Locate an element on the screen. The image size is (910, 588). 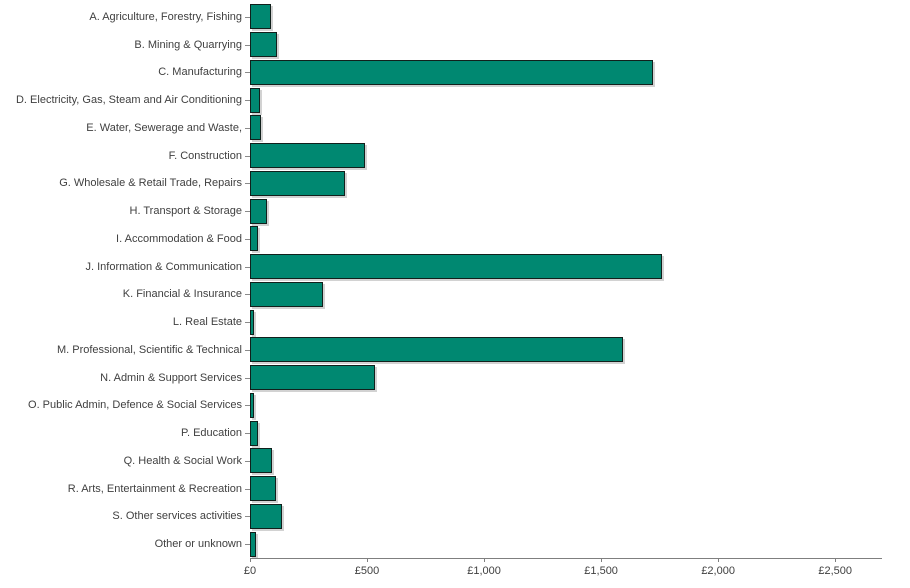
category-label: K. Financial & Insurance is located at coordinates (182, 294).